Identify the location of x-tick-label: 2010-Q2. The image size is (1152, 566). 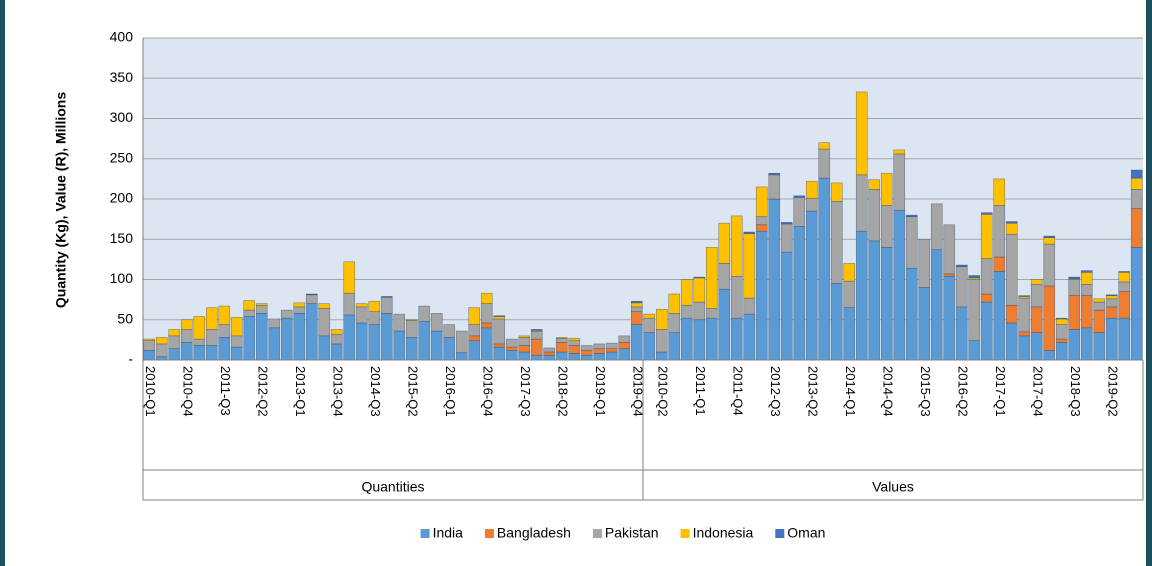
(662, 391).